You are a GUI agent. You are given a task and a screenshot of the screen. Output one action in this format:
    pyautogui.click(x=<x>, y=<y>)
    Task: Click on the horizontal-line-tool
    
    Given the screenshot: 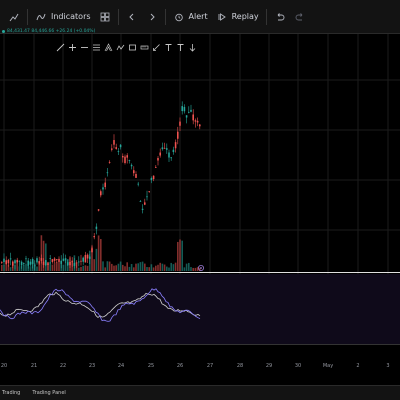 What is the action you would take?
    pyautogui.click(x=84, y=47)
    